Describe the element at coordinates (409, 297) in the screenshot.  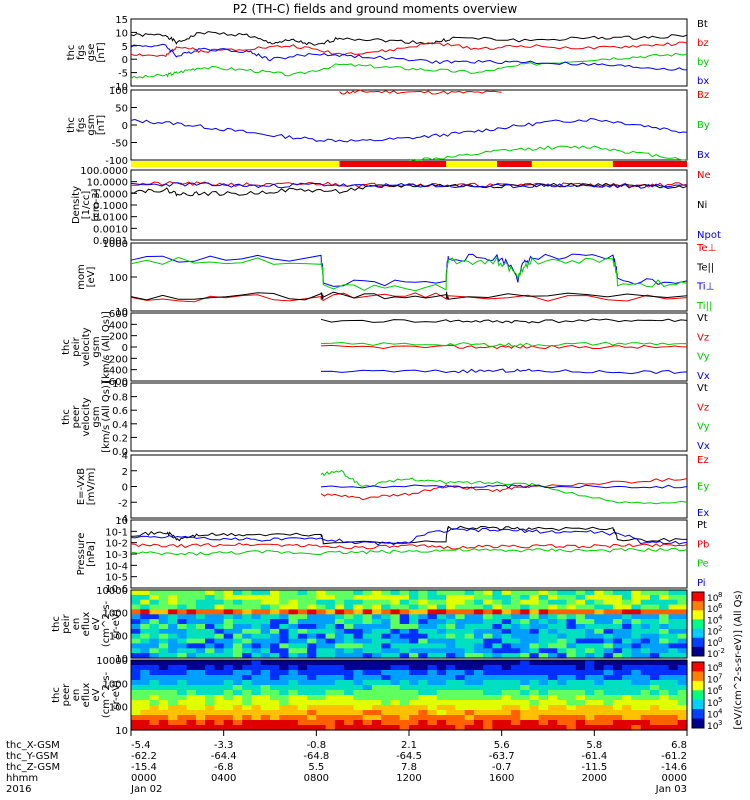
I see `series-Te⊥` at that location.